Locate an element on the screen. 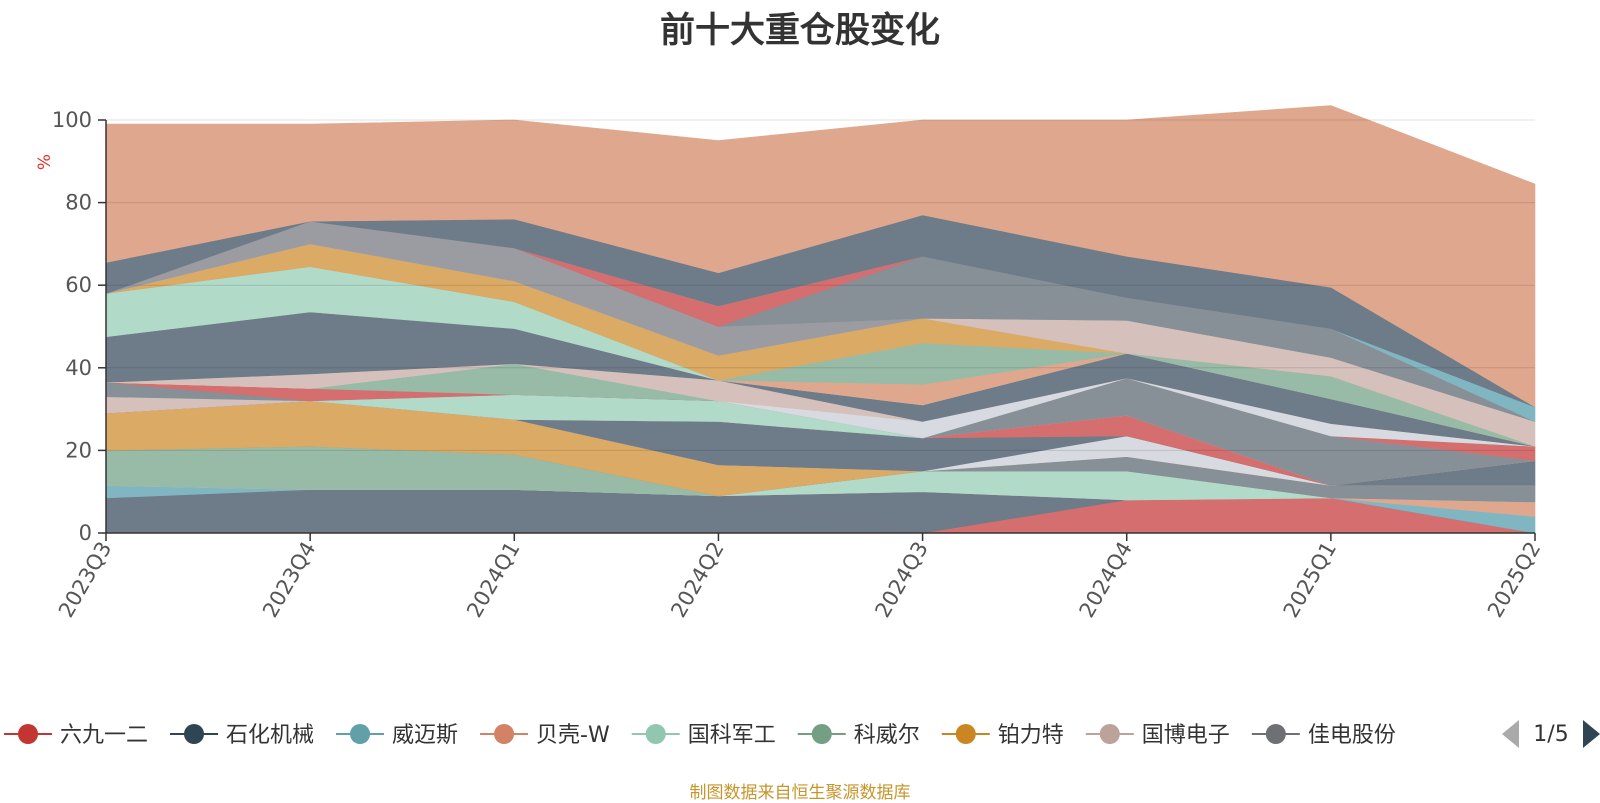  legend-label: 国科军工 is located at coordinates (732, 735).